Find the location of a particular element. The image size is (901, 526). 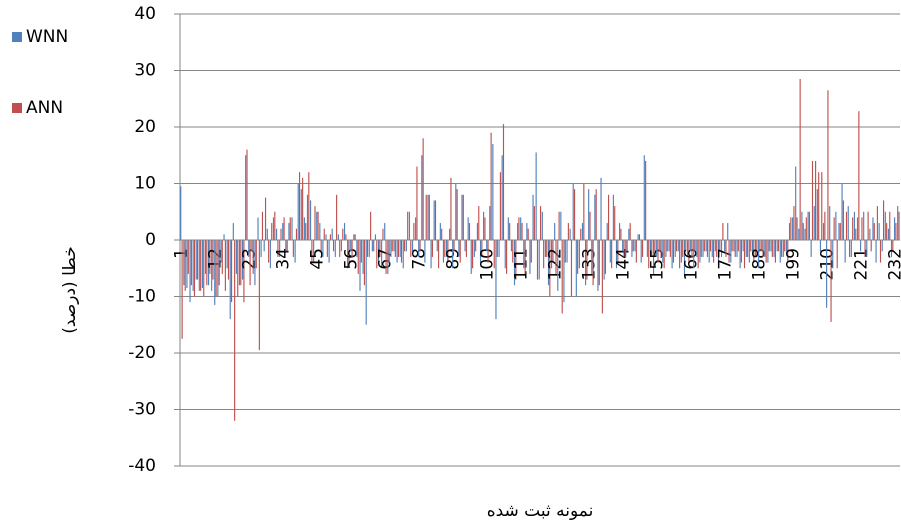

x-tick-label: 100 is located at coordinates (487, 264).